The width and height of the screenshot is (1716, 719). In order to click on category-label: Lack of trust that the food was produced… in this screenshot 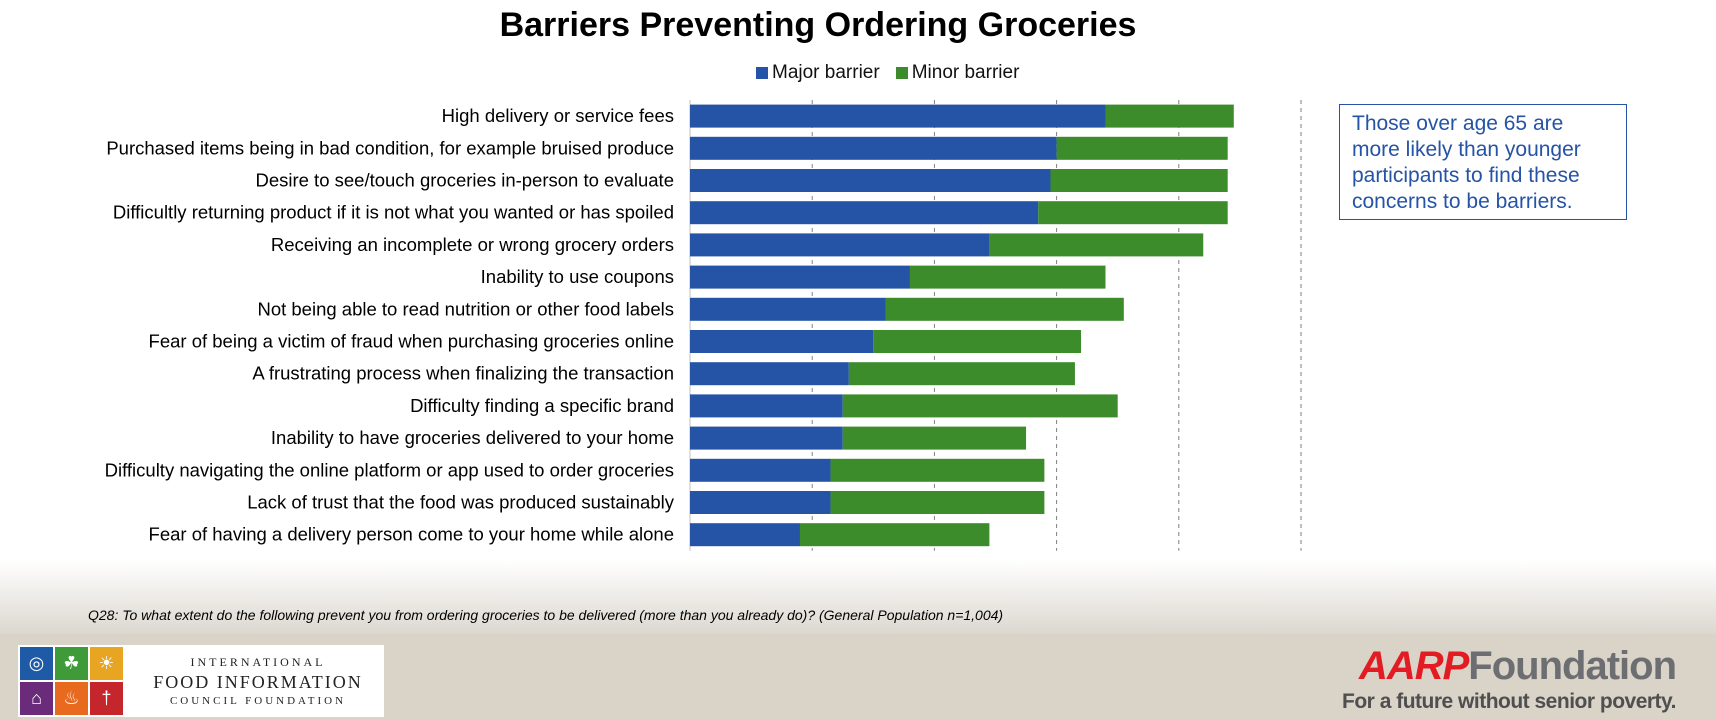, I will do `click(461, 502)`.